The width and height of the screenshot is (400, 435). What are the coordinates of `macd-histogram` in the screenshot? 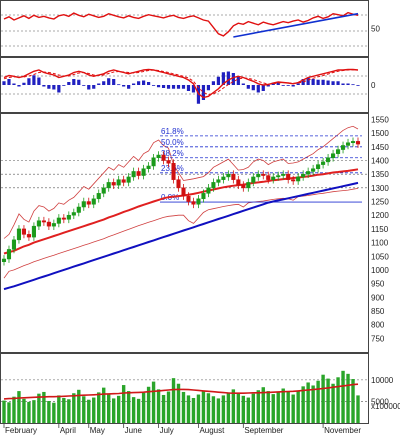 It's located at (181, 87).